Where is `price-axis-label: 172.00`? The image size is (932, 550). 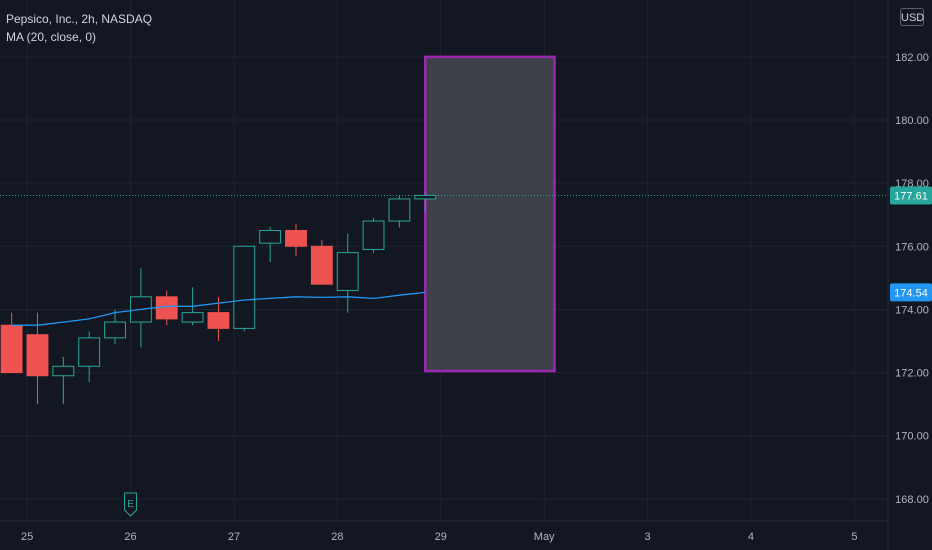
price-axis-label: 172.00 is located at coordinates (912, 374).